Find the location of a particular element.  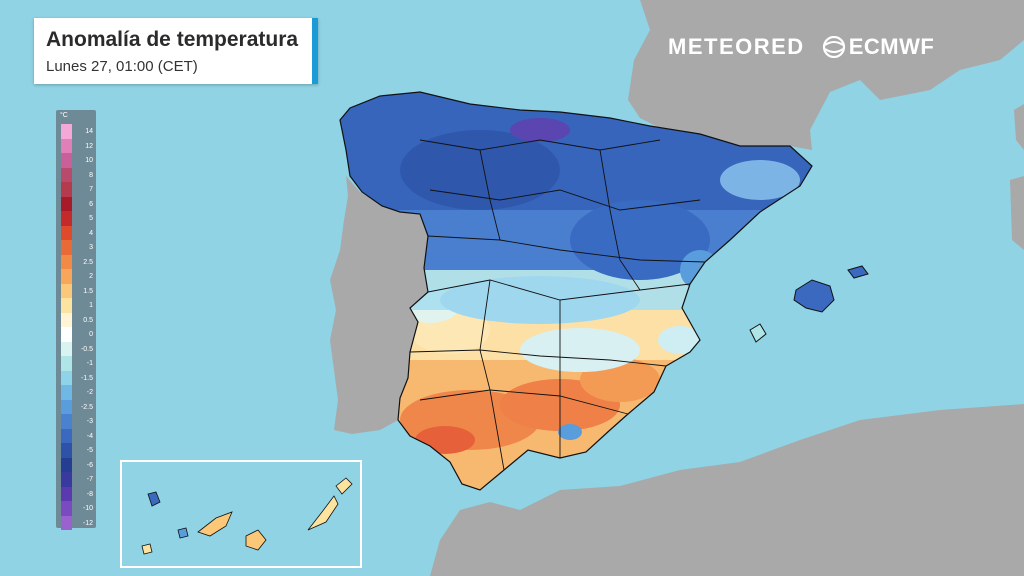

island-ibiza is located at coordinates (758, 333).